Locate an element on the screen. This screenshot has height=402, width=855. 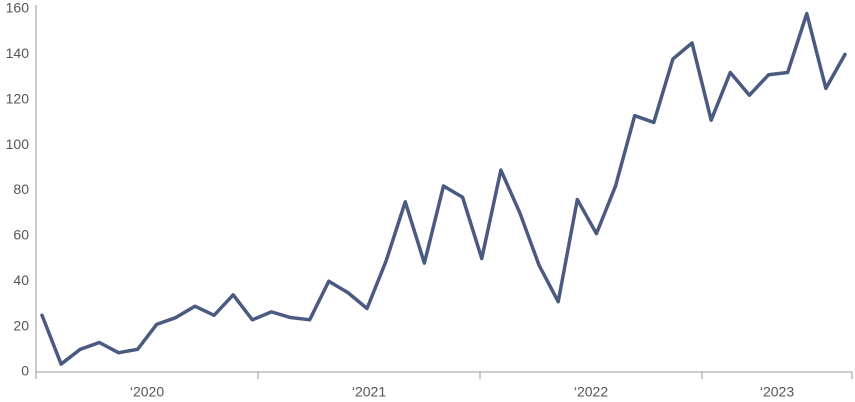
x-tick-label: ‘2023 is located at coordinates (777, 392).